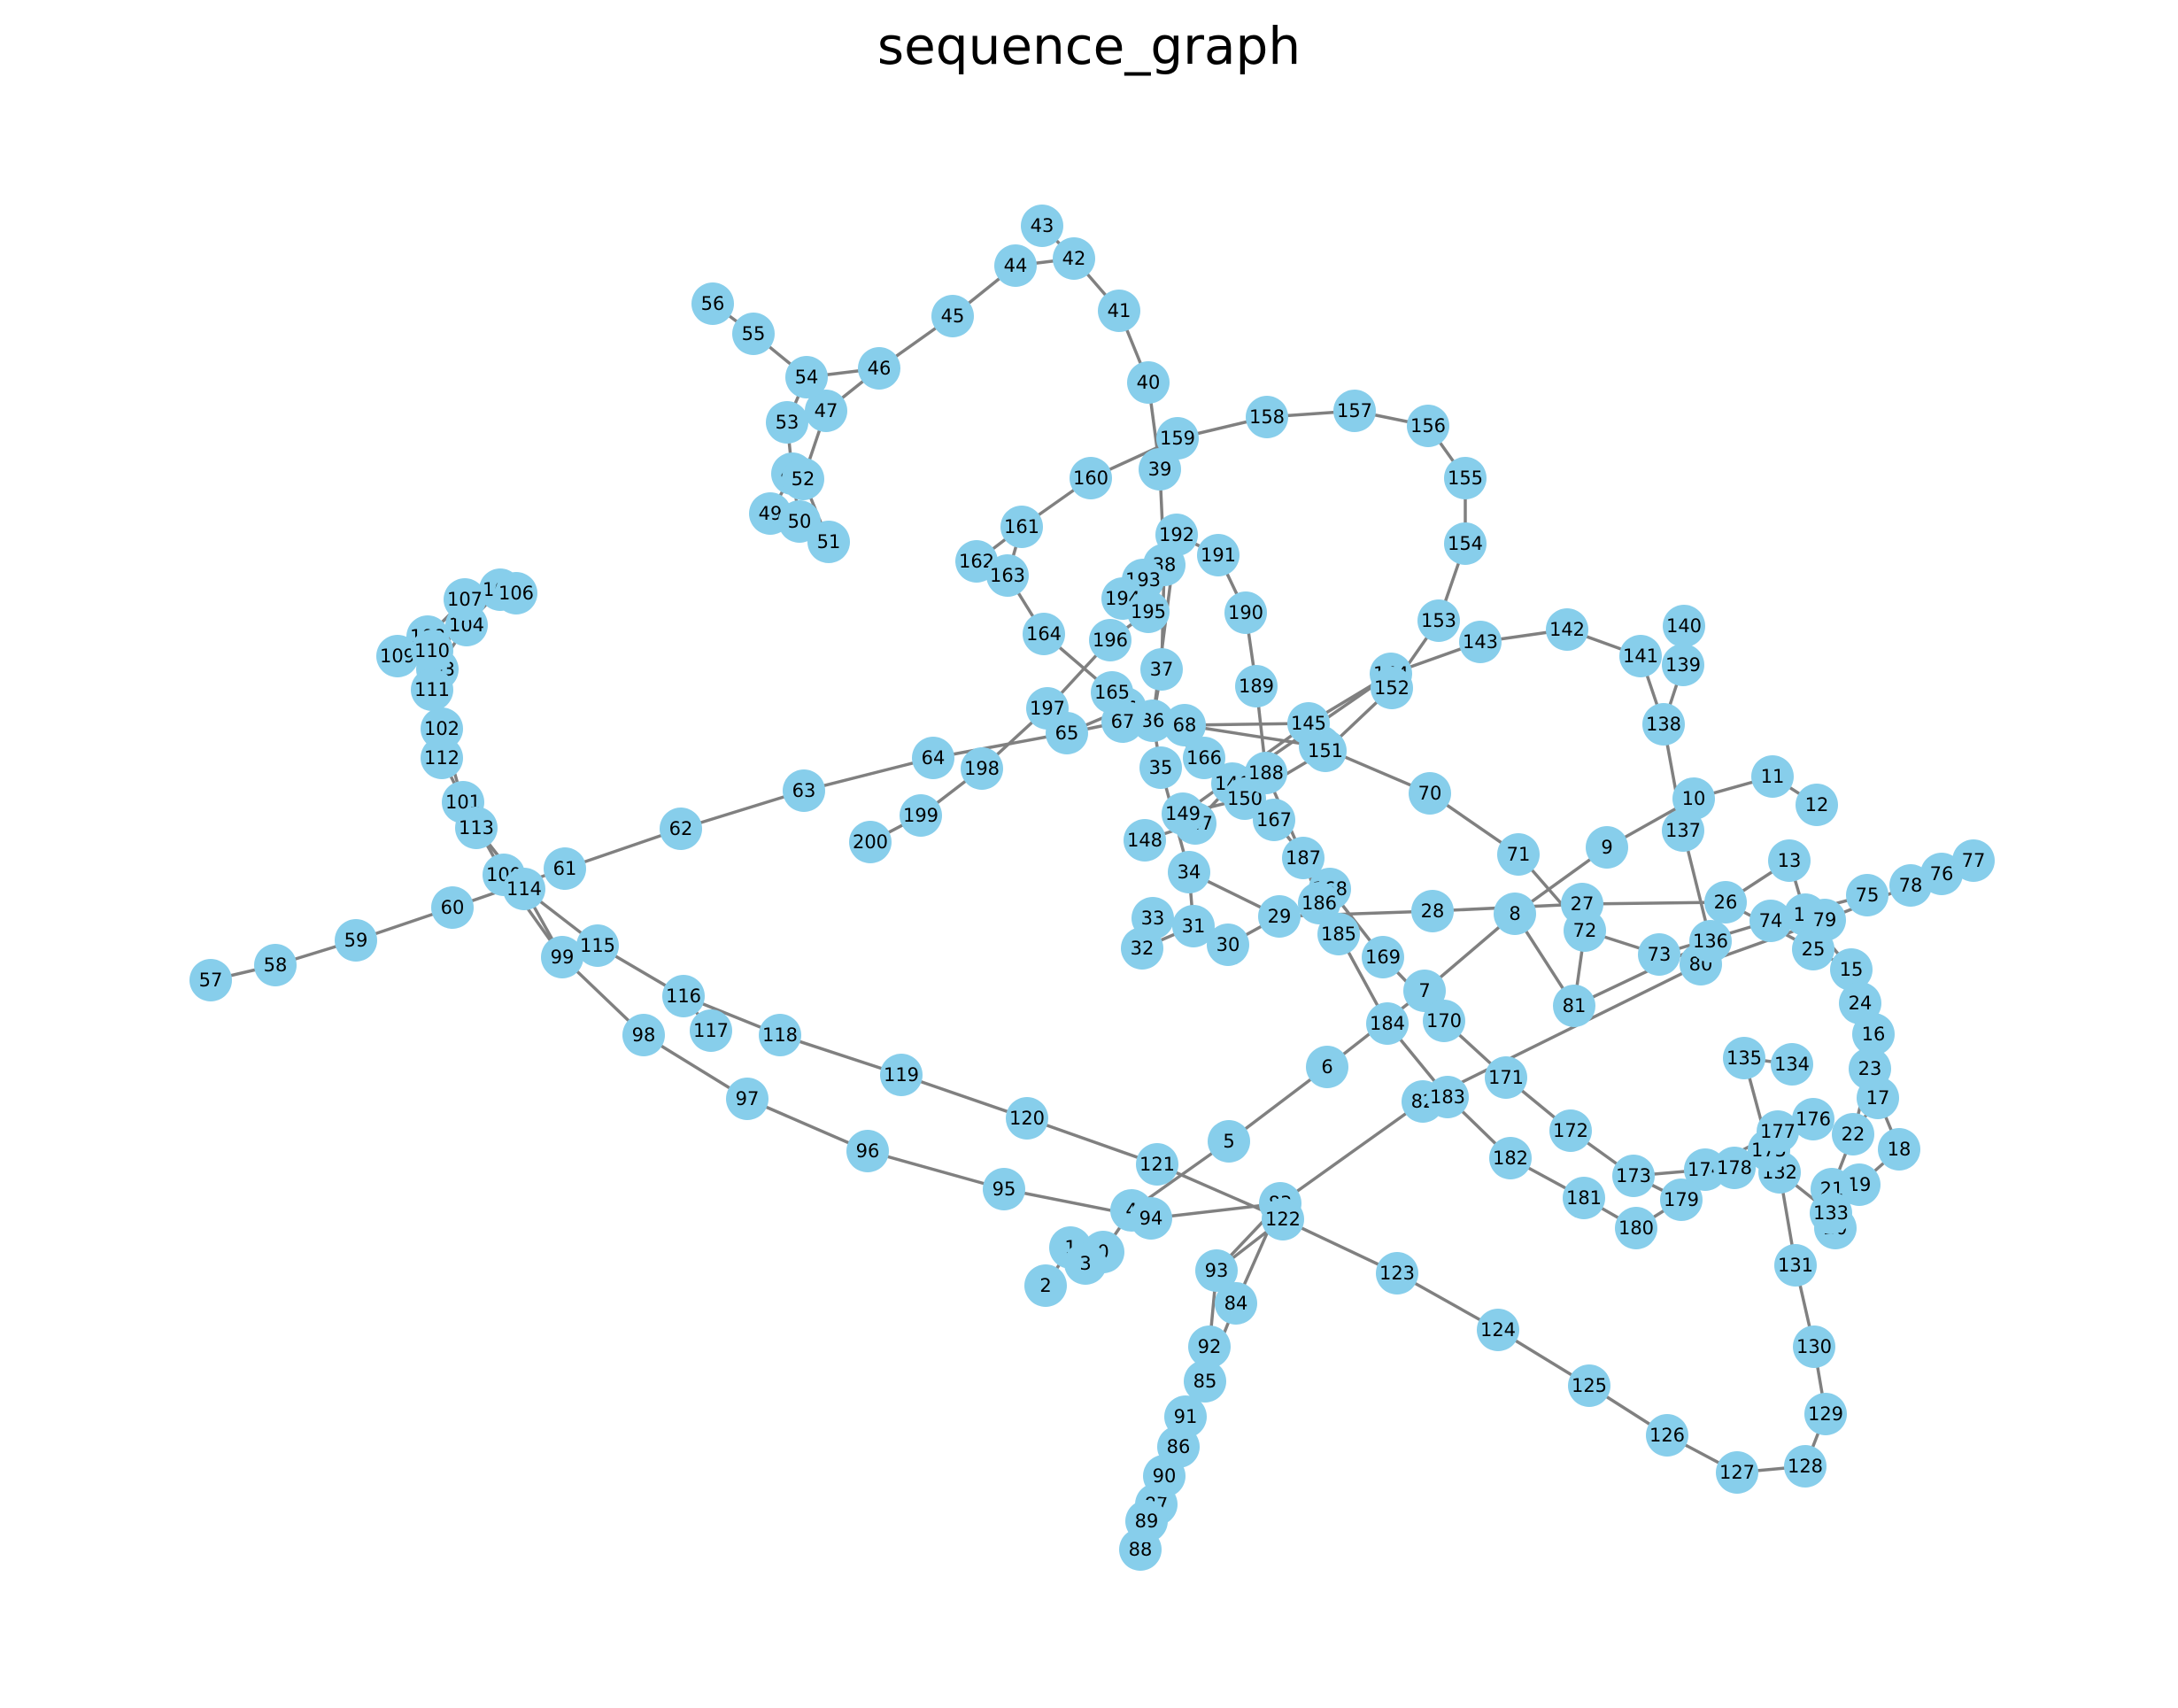 The width and height of the screenshot is (2178, 1708). Describe the element at coordinates (1110, 640) in the screenshot. I see `node-196: 196` at that location.